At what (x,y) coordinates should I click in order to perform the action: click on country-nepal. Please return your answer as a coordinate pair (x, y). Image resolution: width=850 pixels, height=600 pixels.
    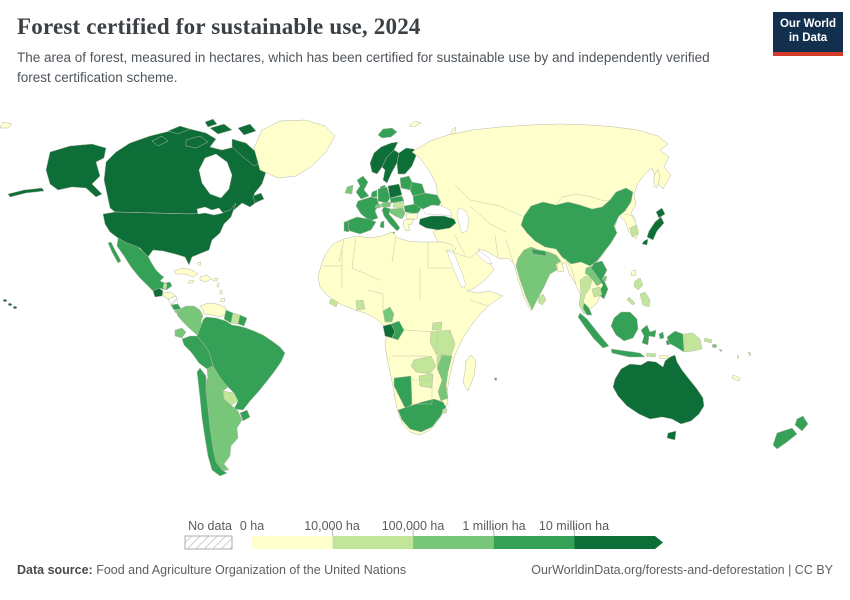
    Looking at the image, I should click on (539, 252).